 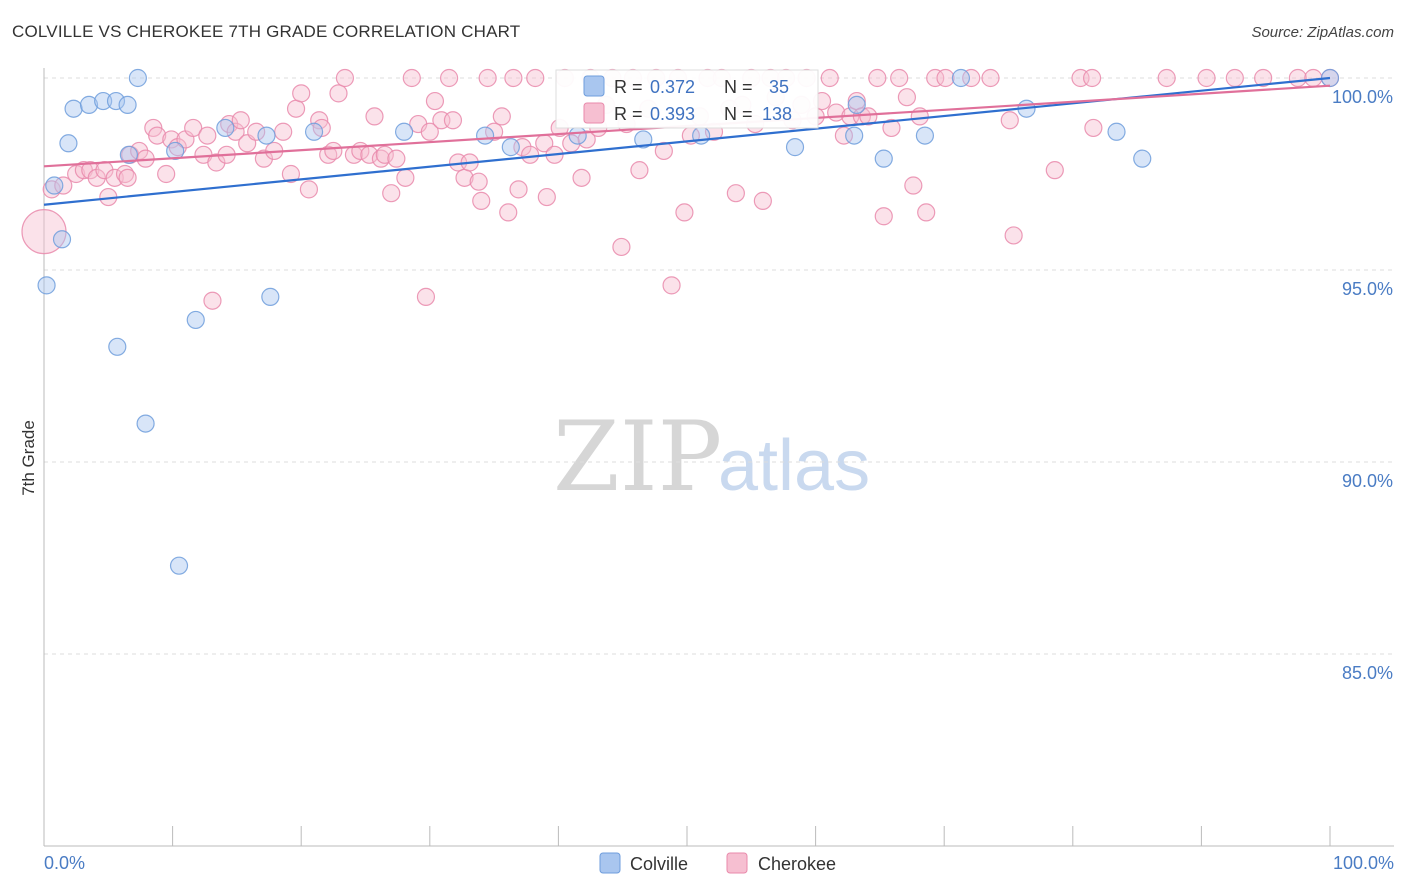 I want to click on y-tick-label-1: 95.0%, so click(x=1367, y=289).